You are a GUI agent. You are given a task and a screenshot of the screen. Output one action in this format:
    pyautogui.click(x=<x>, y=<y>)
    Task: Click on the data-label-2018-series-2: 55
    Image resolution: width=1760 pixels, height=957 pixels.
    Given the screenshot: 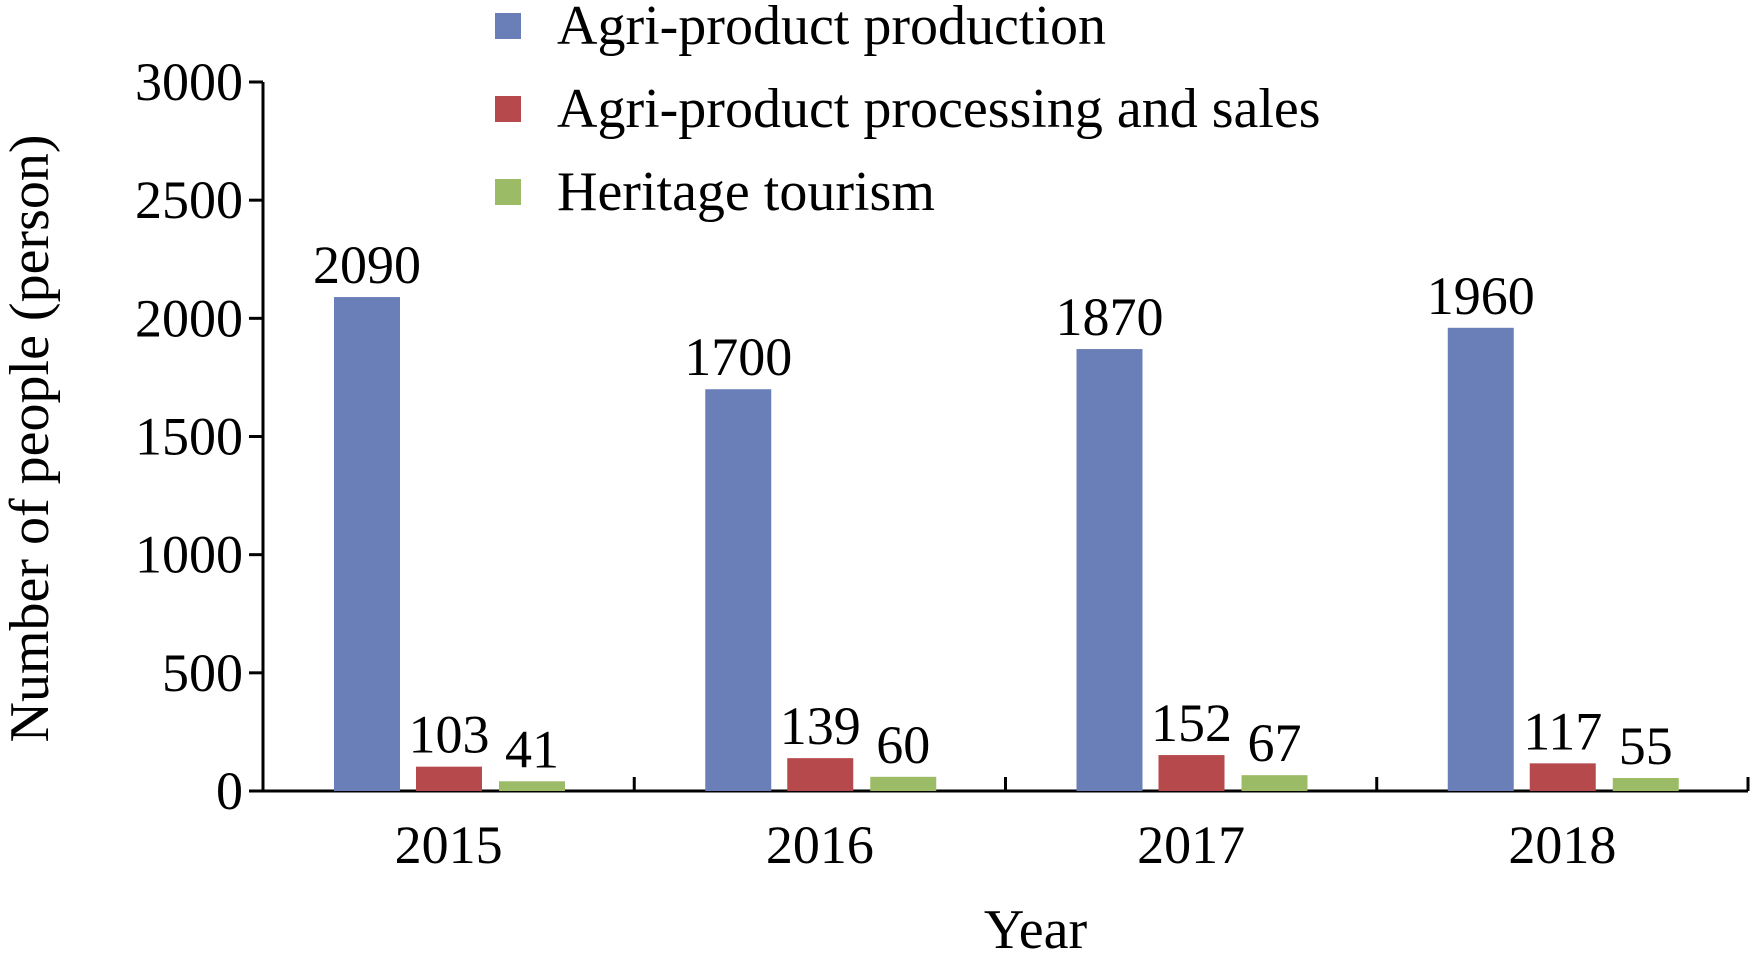 What is the action you would take?
    pyautogui.click(x=1646, y=746)
    